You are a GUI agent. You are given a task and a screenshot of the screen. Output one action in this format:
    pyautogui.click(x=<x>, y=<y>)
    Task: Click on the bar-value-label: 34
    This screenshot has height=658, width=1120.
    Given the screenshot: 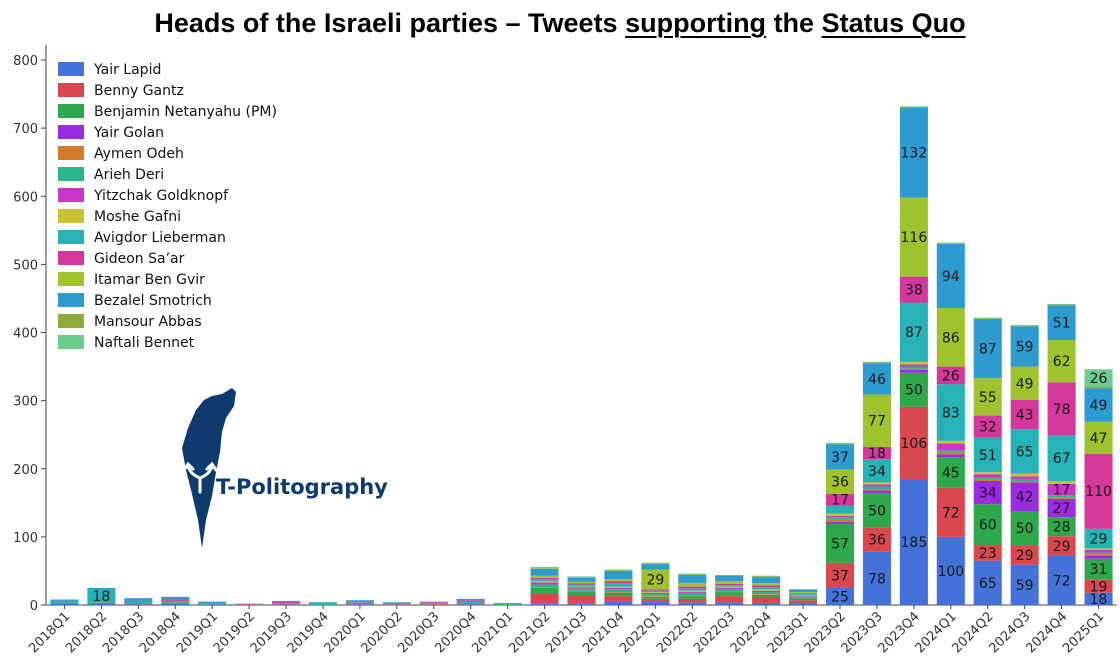 What is the action you would take?
    pyautogui.click(x=988, y=494)
    